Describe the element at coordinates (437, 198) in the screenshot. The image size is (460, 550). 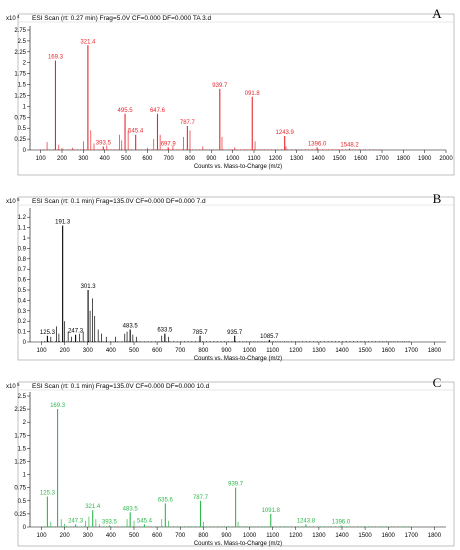
I see `panel-letter: B` at that location.